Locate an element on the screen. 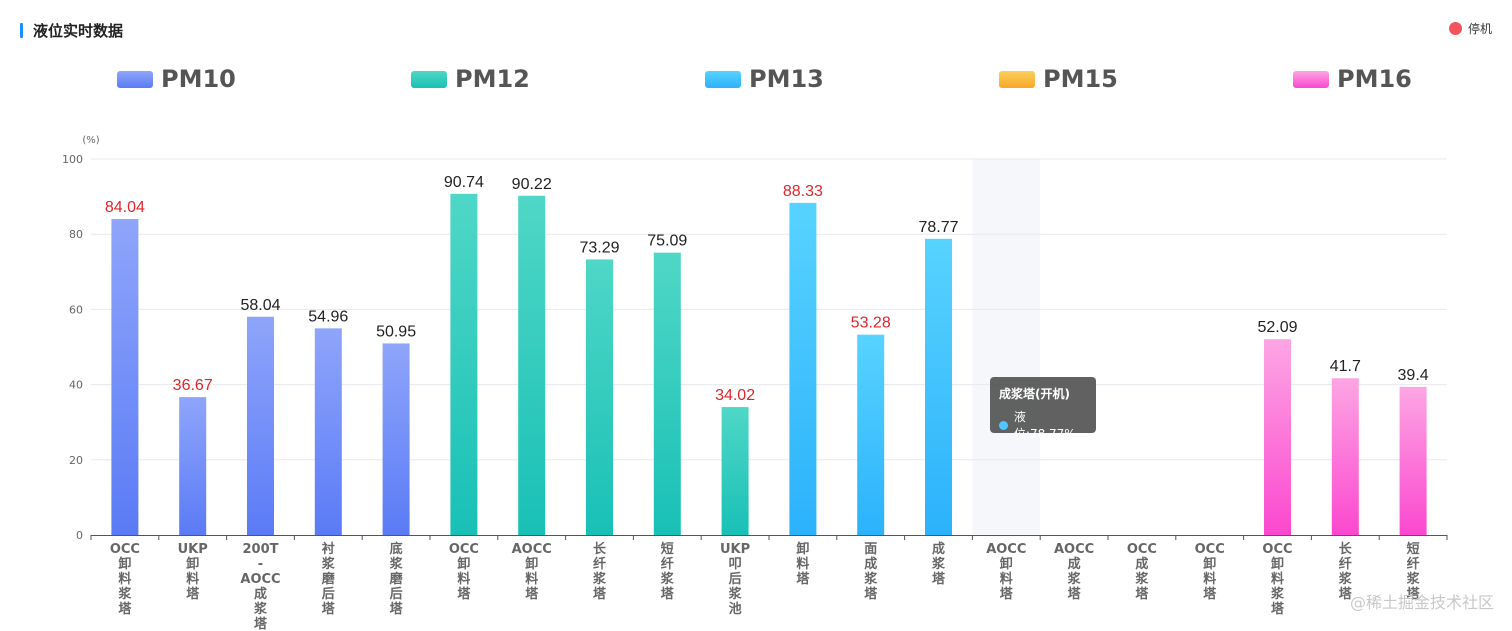  x-tick-label: AOCC 成浆塔 is located at coordinates (1074, 572).